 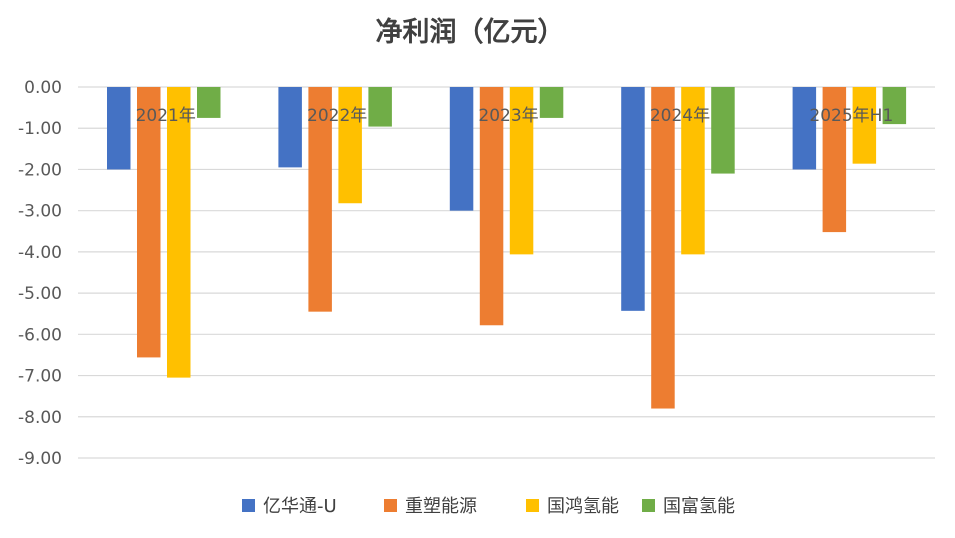 What do you see at coordinates (40, 294) in the screenshot?
I see `y-tick-label: -5.00` at bounding box center [40, 294].